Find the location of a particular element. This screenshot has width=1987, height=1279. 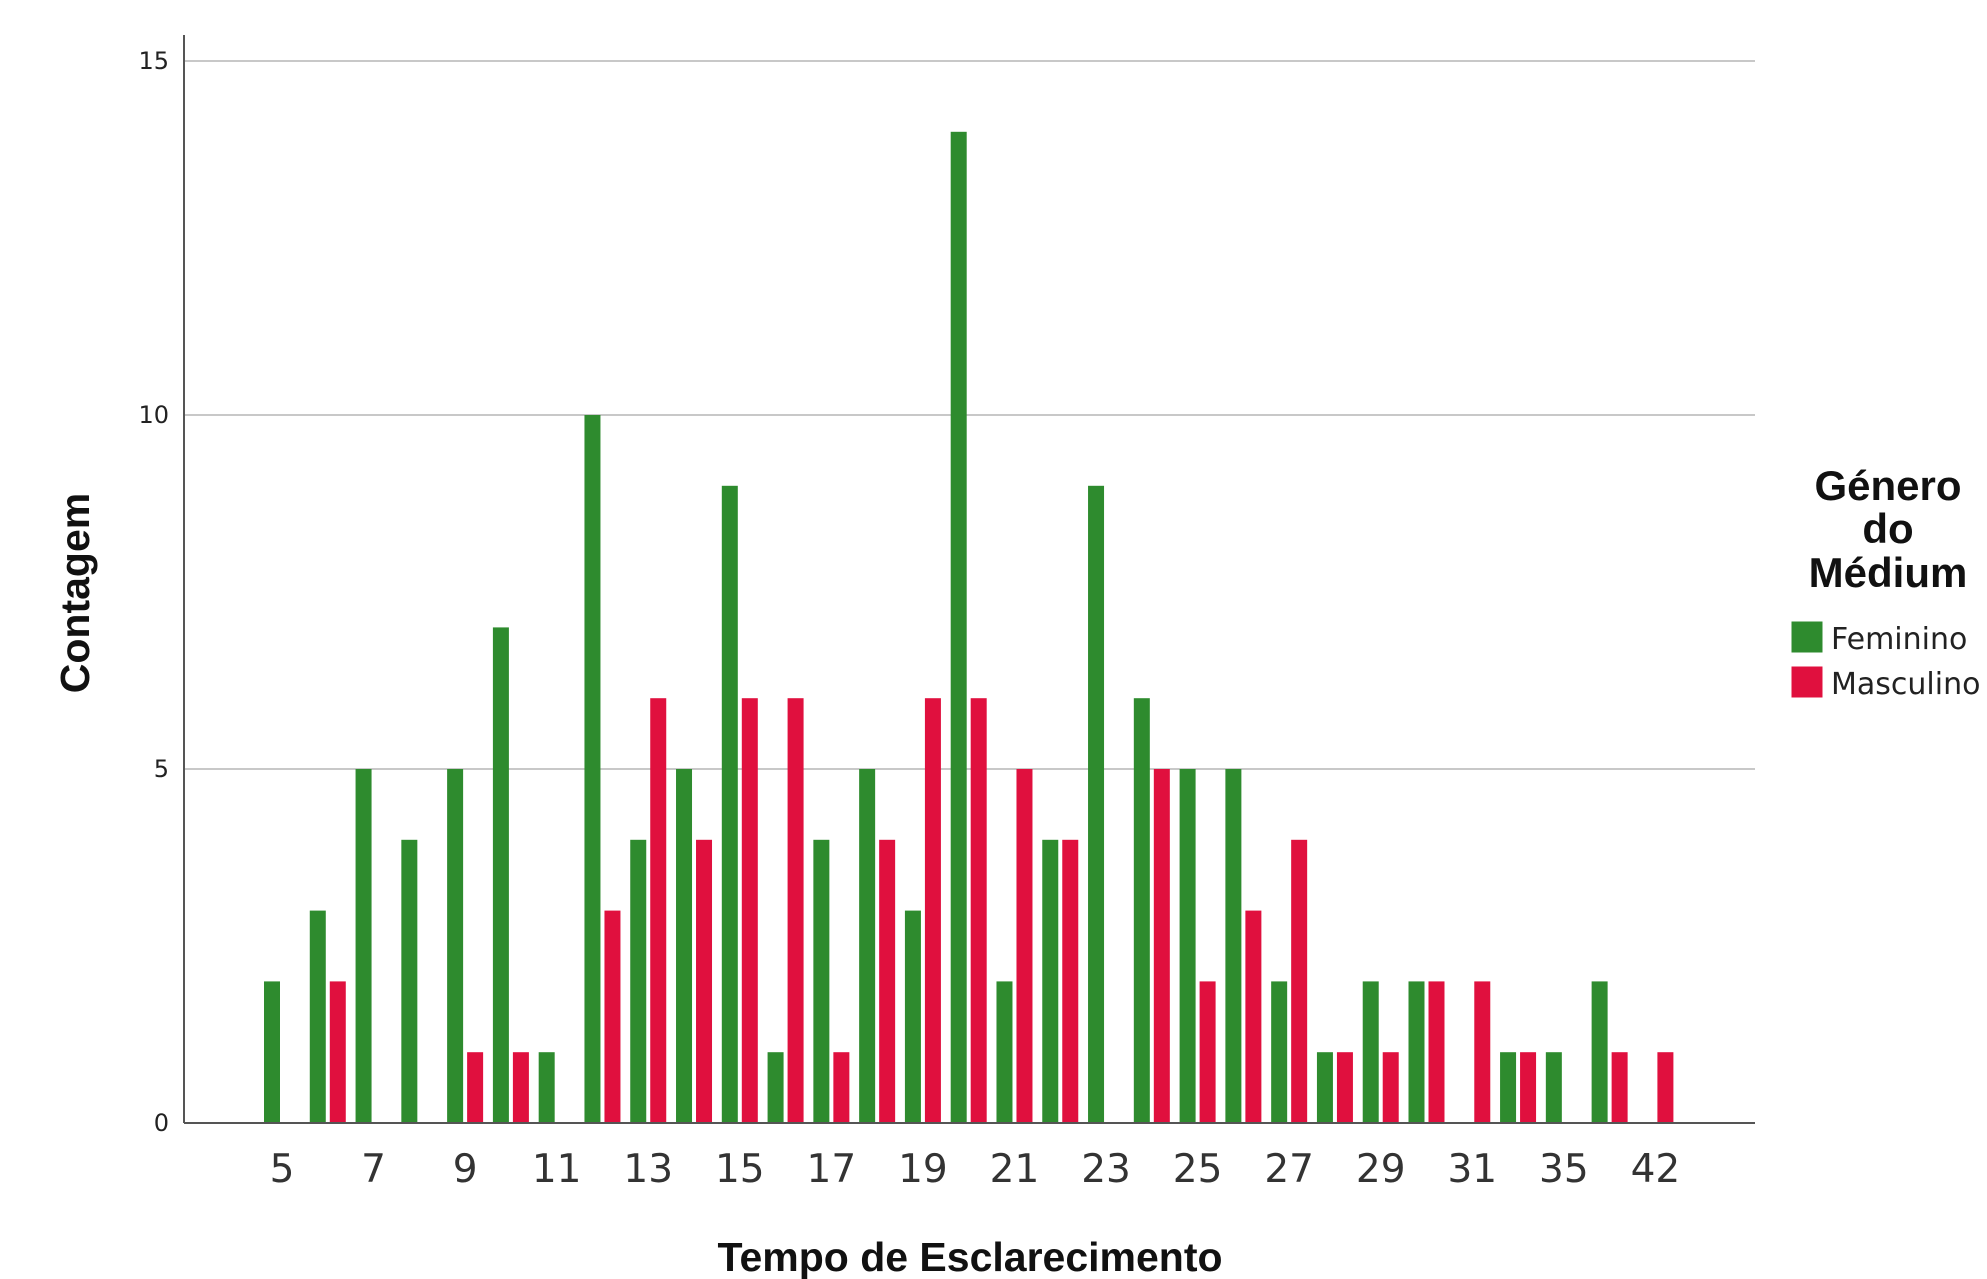

y-axis-title: Contagem is located at coordinates (75, 593).